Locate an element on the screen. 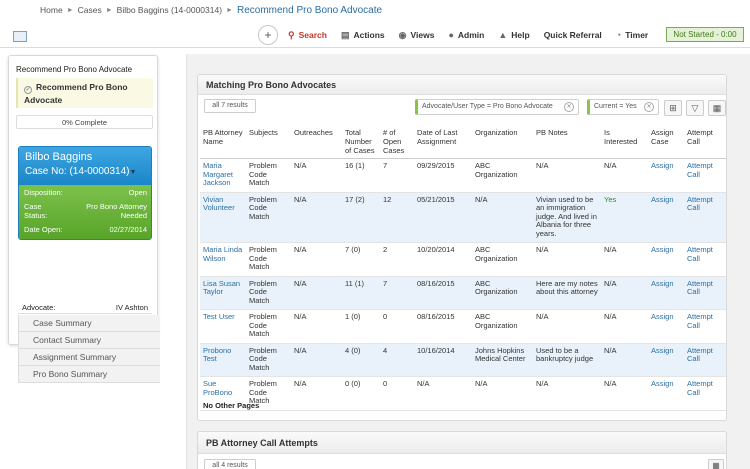 The height and width of the screenshot is (469, 750). menu-case-summary: Case Summary is located at coordinates (89, 323).